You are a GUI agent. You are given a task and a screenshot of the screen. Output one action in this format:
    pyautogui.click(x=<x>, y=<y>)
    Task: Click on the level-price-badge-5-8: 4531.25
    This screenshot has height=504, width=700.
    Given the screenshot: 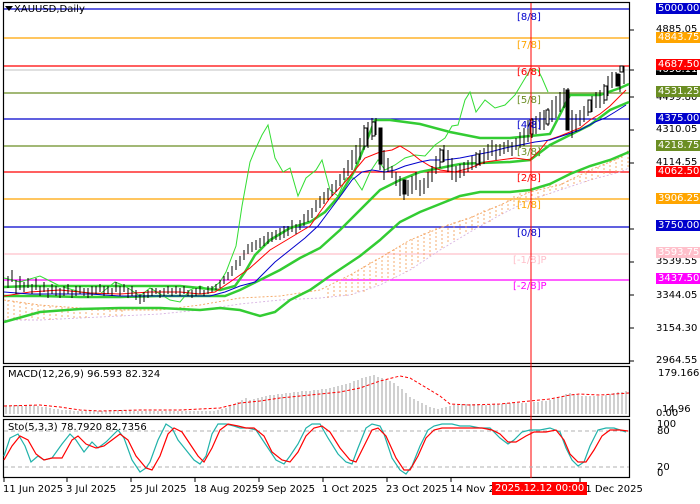 What is the action you would take?
    pyautogui.click(x=678, y=91)
    